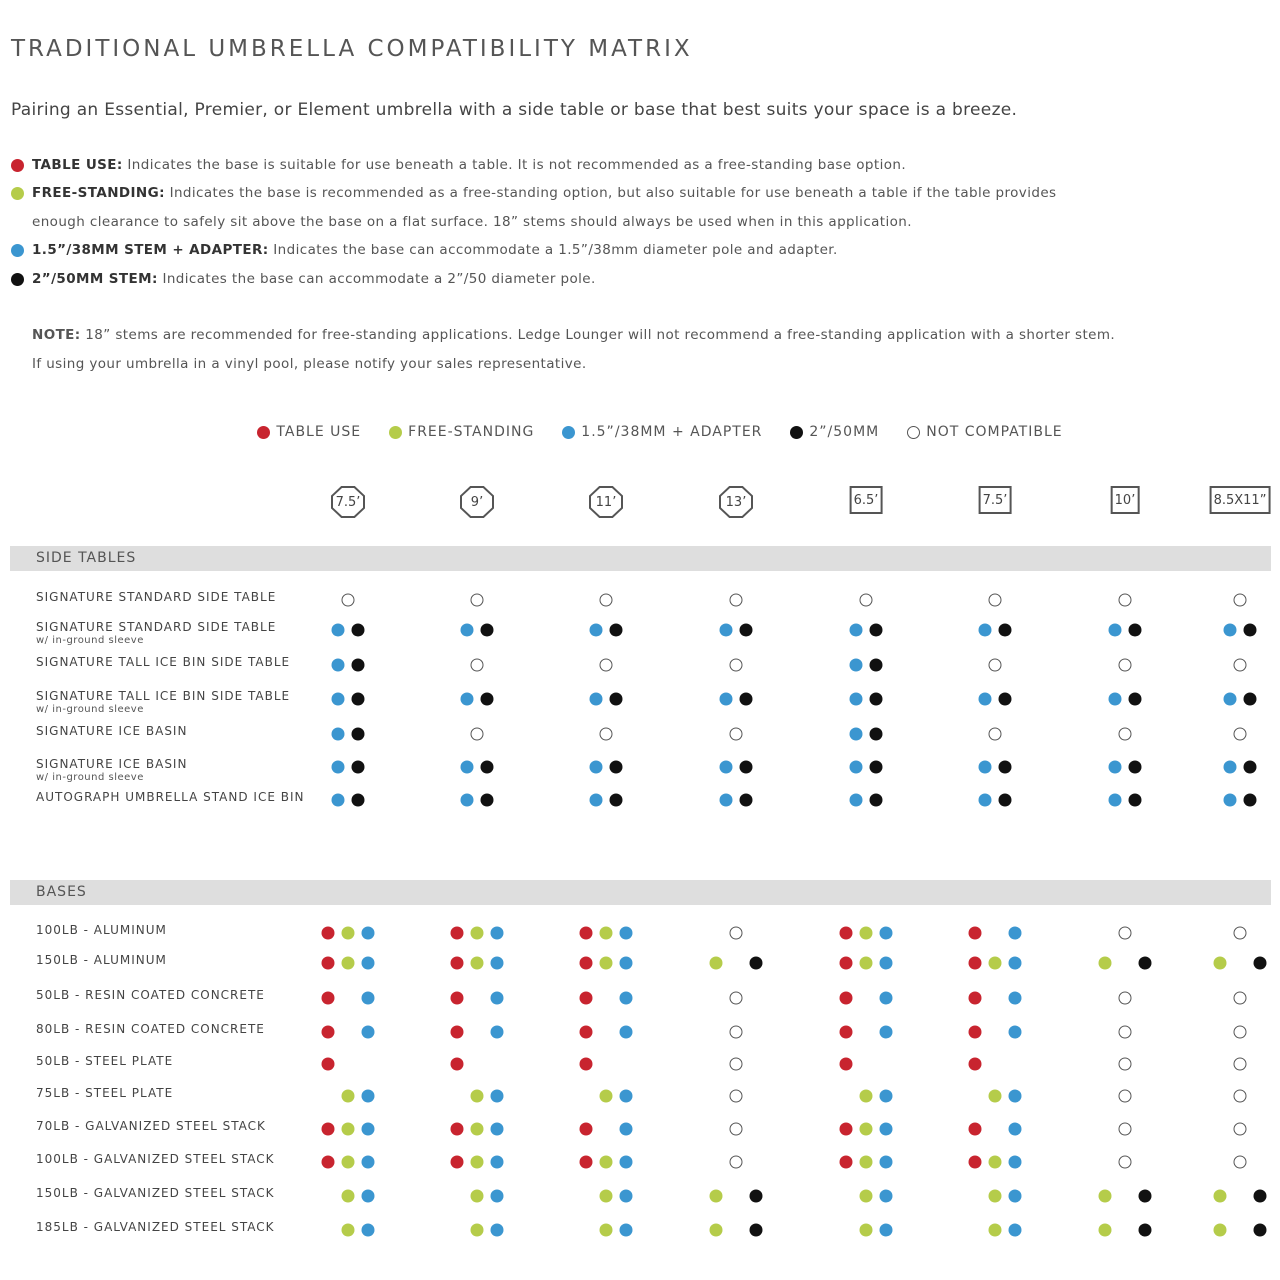 This screenshot has width=1280, height=1280. What do you see at coordinates (640, 1037) in the screenshot?
I see `table-row: 80LB - RESIN COATED CONCRETE` at bounding box center [640, 1037].